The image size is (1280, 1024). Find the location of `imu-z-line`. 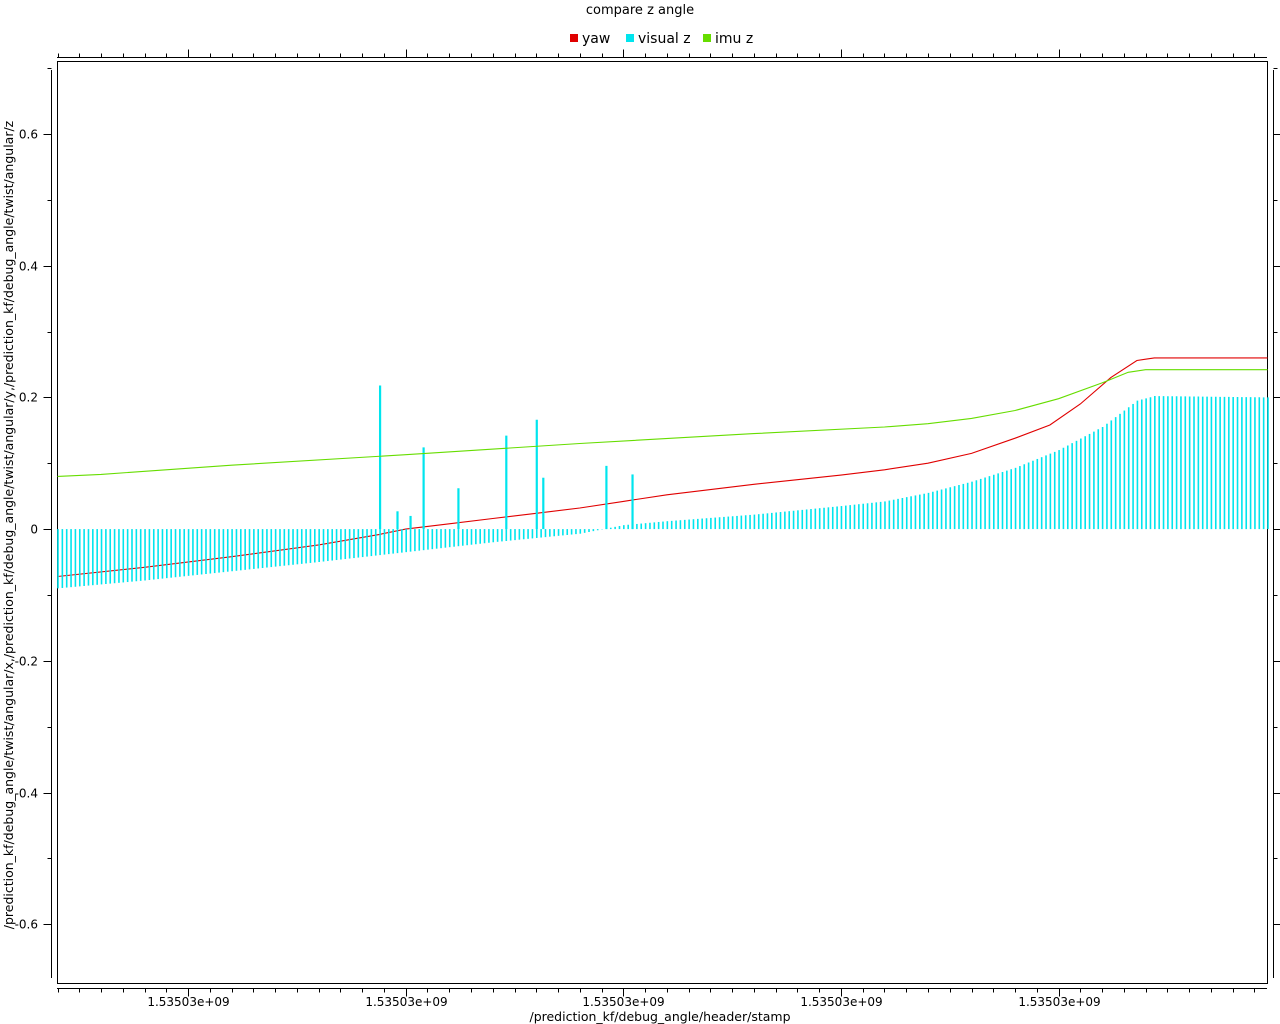

imu-z-line is located at coordinates (662, 423).